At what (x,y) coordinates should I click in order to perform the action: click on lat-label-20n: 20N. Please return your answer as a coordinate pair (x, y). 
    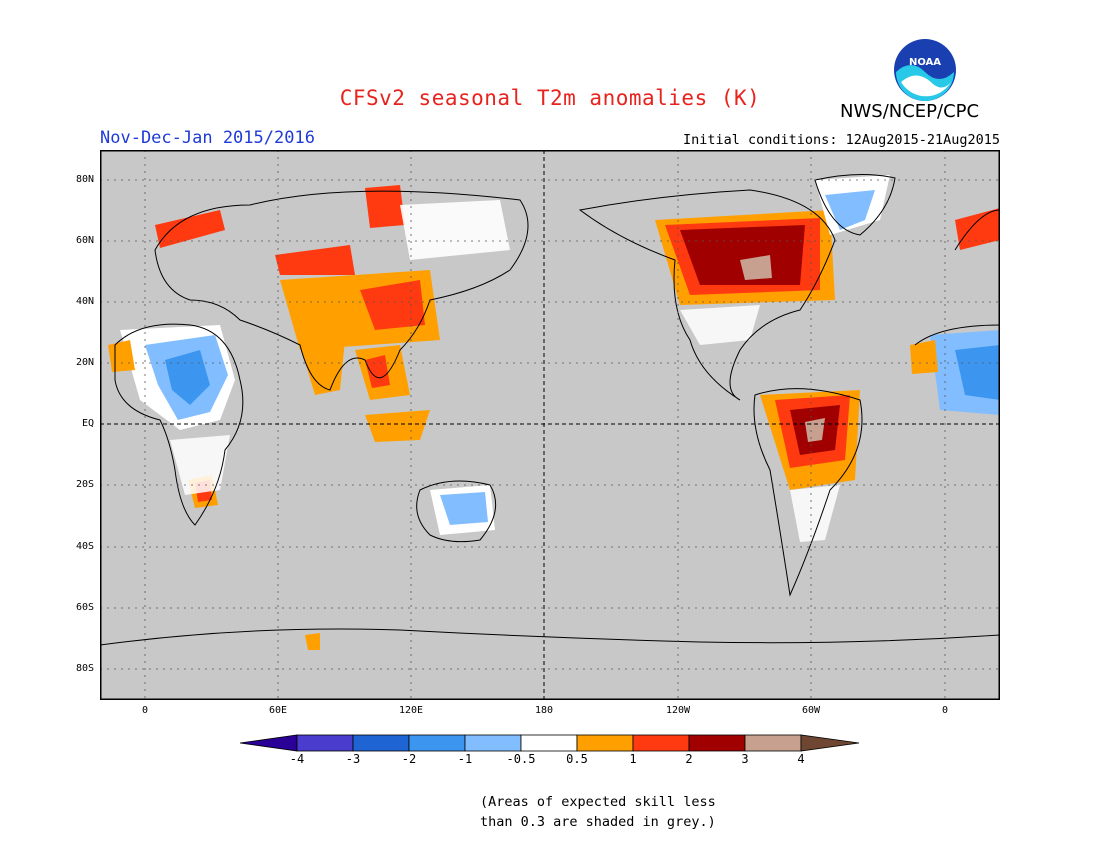
    Looking at the image, I should click on (84, 362).